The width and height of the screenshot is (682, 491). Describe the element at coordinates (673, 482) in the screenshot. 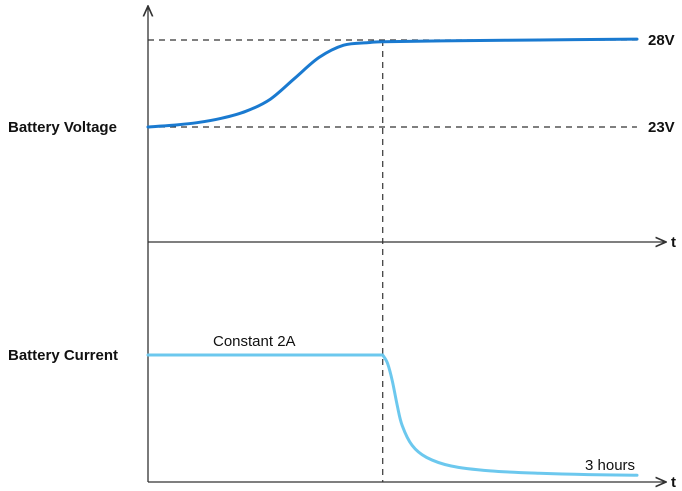

I see `bottom-x-axis-label: t` at that location.